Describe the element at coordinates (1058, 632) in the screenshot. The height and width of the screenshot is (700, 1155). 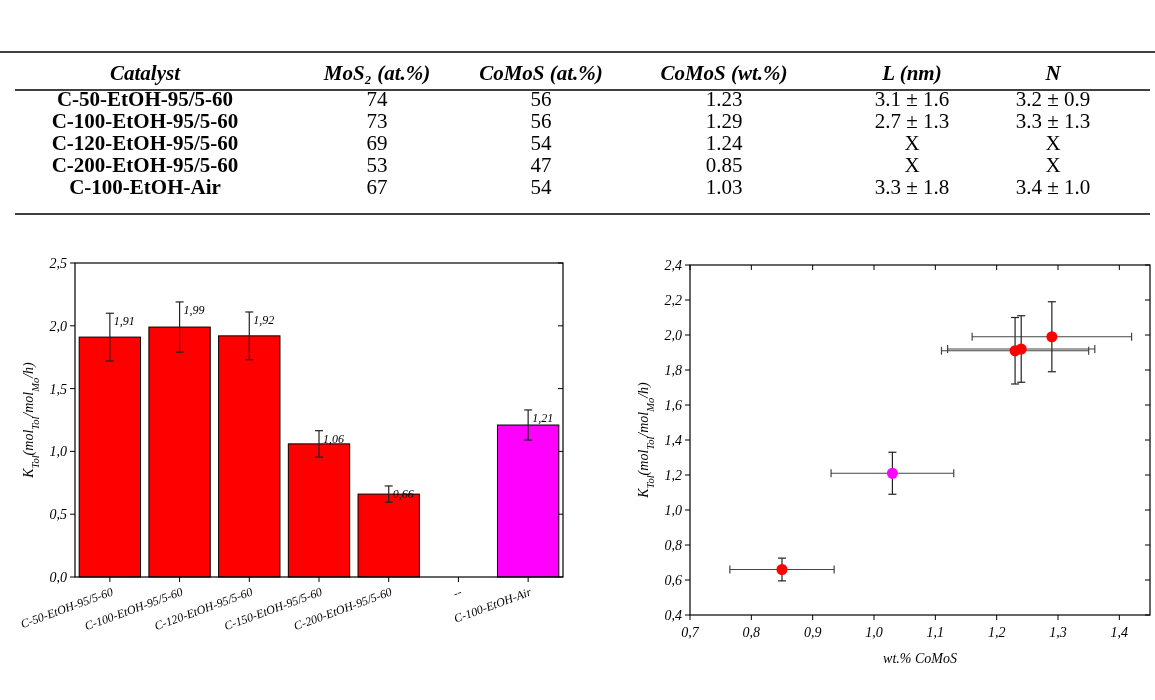
I see `x-tick-label: 1,3` at that location.